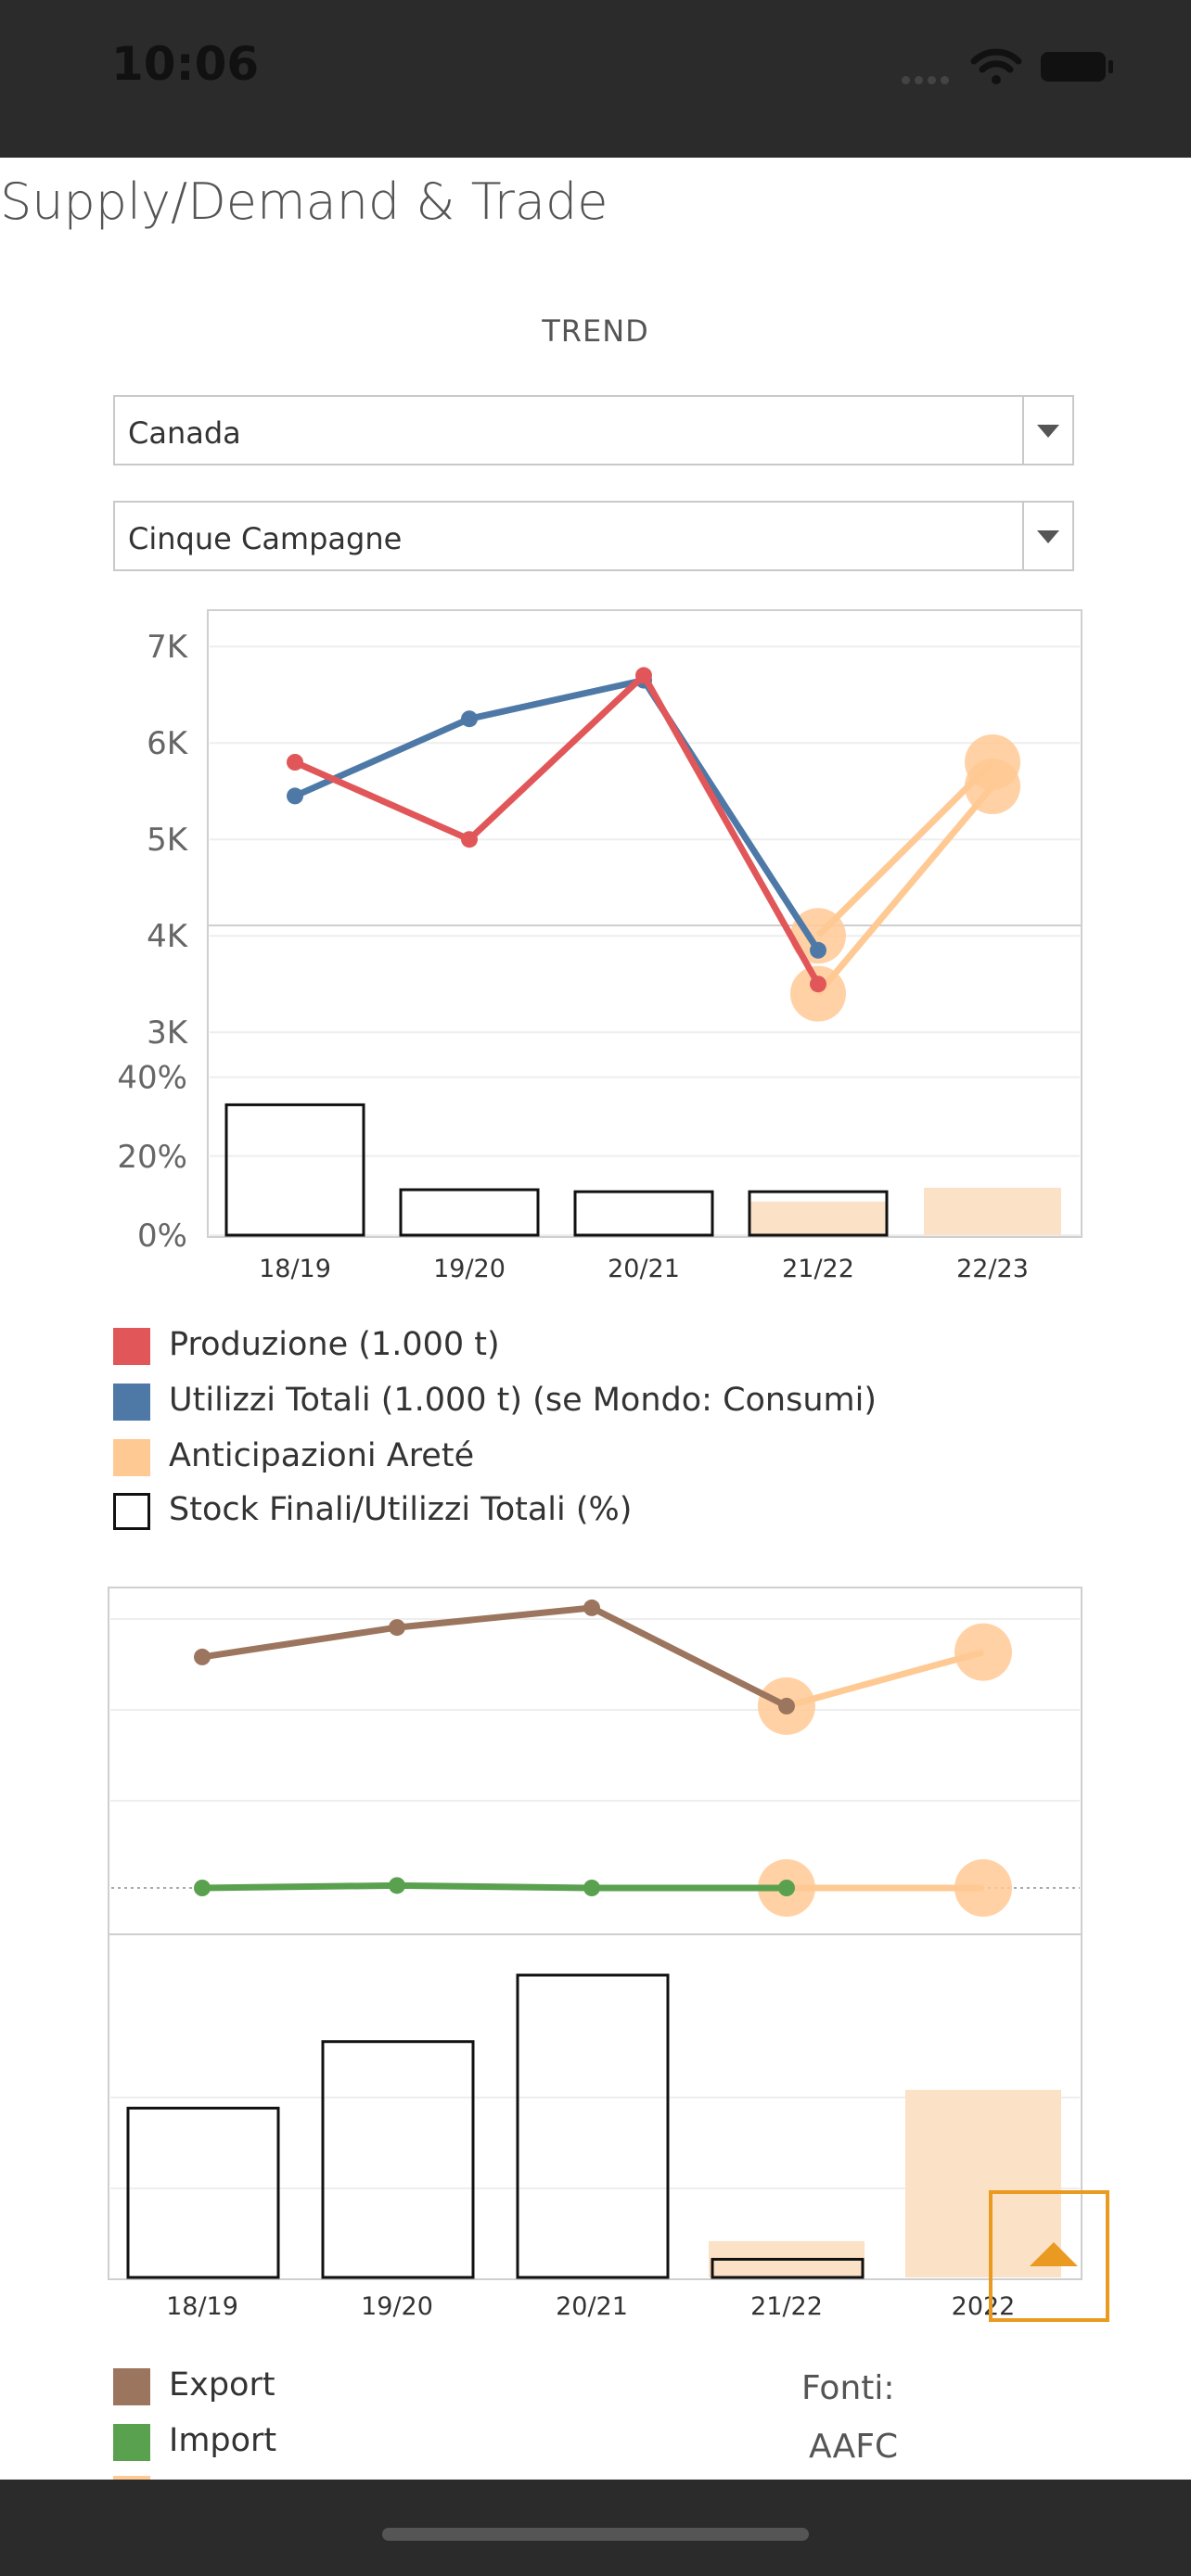 The height and width of the screenshot is (2576, 1191). Describe the element at coordinates (854, 2447) in the screenshot. I see `sources-value: AAFC` at that location.